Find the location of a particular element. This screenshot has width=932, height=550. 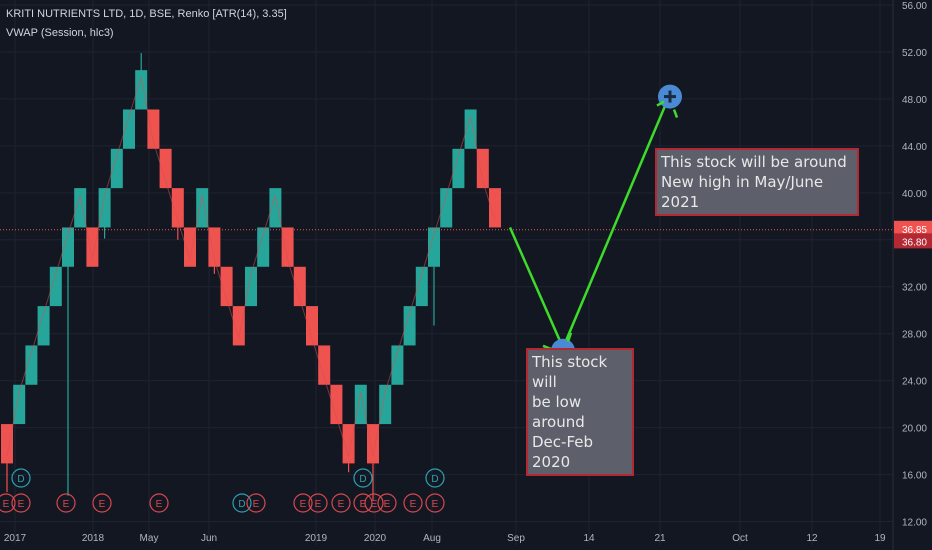

high-annotation-line: New high in May/June 2021 is located at coordinates (742, 192).